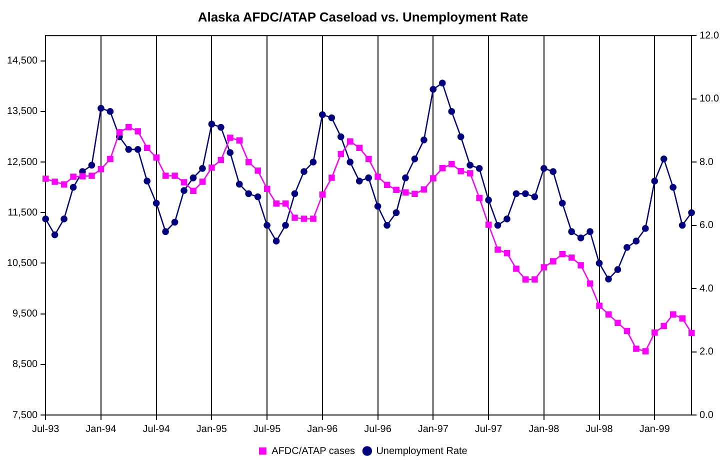  I want to click on y2-tick-label: 12.0, so click(710, 36).